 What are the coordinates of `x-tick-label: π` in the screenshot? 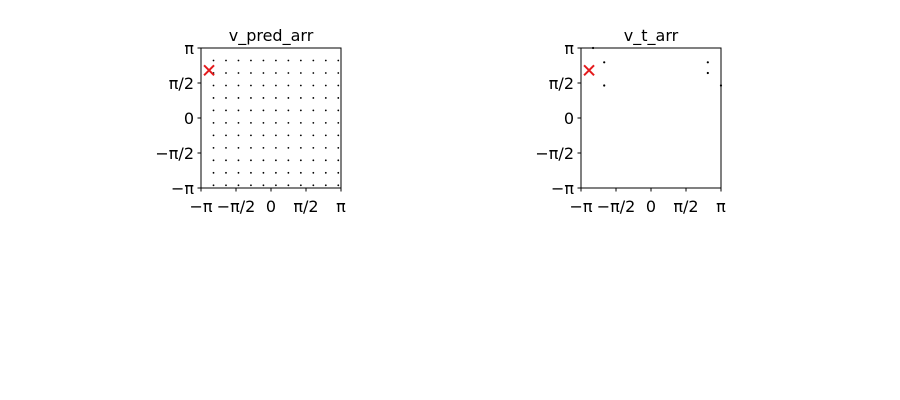 It's located at (721, 206).